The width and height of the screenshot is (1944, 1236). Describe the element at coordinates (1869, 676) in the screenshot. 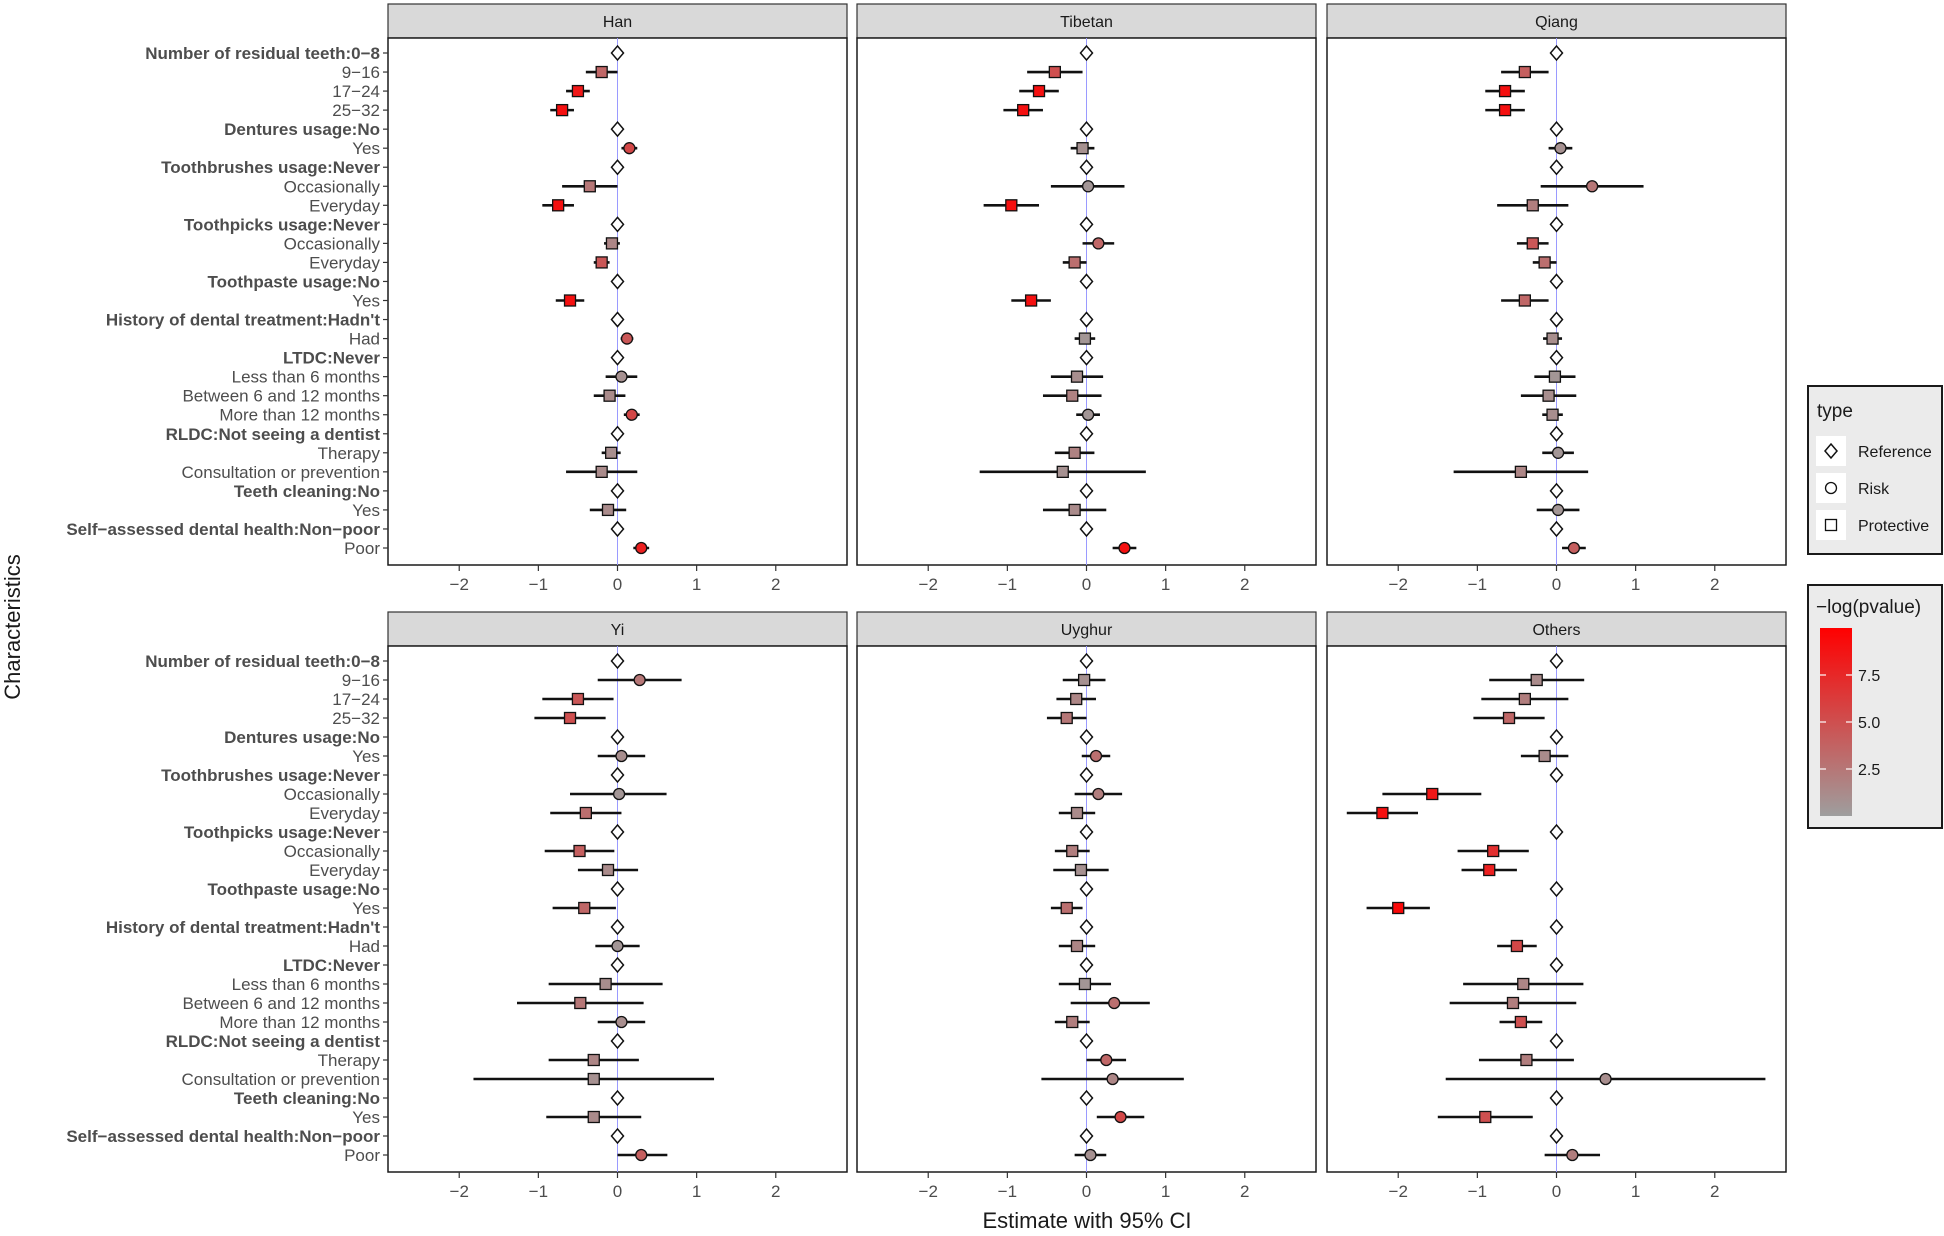

I see `color-tick-label: 7.5` at that location.